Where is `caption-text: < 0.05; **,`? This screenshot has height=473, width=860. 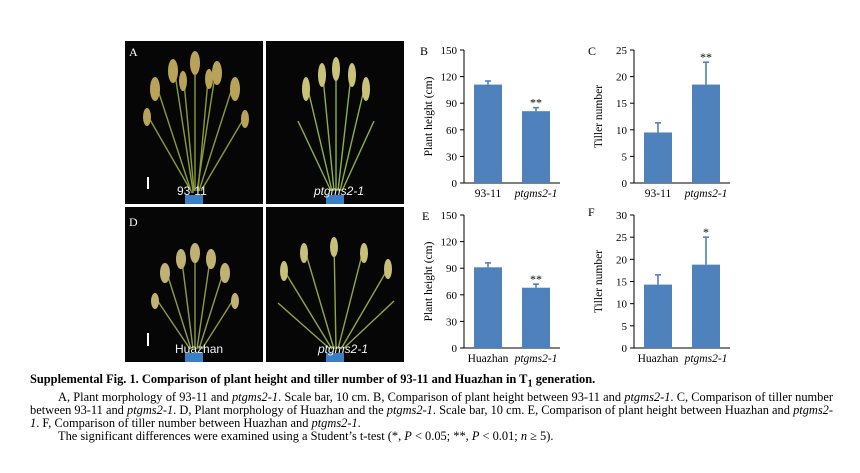
caption-text: < 0.05; **, is located at coordinates (441, 436).